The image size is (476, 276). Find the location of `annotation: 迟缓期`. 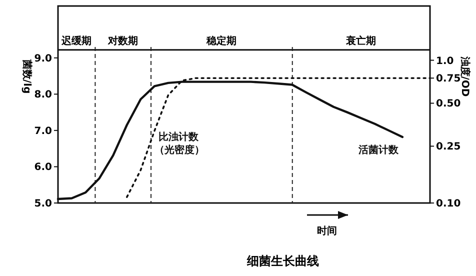

annotation: 迟缓期 is located at coordinates (76, 41).